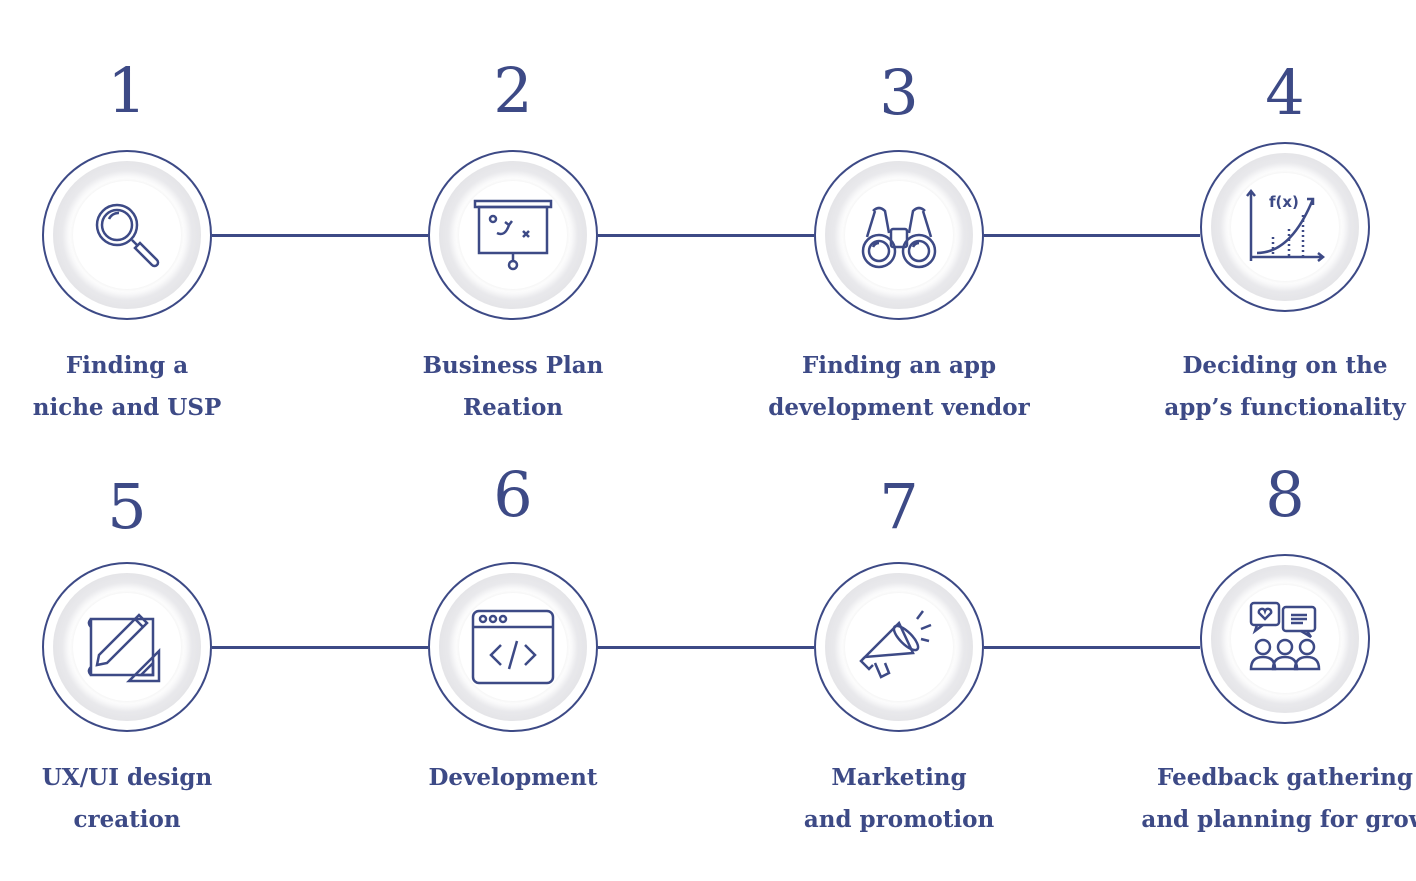 The width and height of the screenshot is (1416, 881). I want to click on binoculars-icon, so click(899, 235).